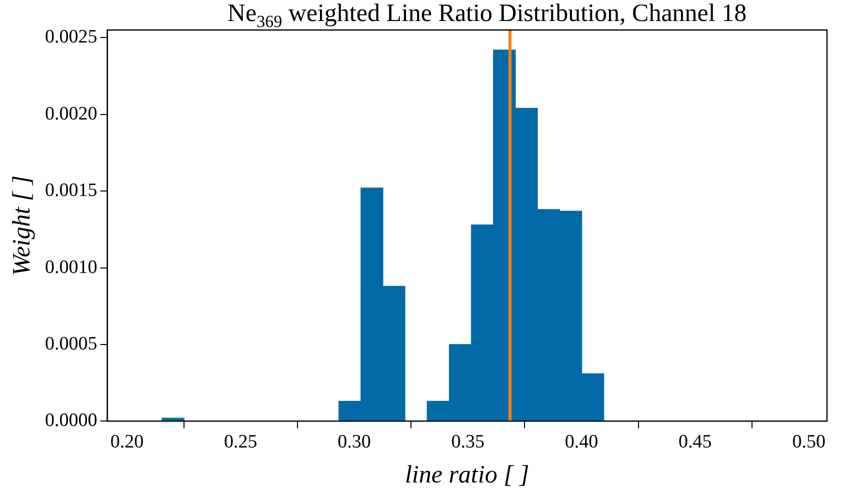  I want to click on x-tick-label: 0.30, so click(354, 442).